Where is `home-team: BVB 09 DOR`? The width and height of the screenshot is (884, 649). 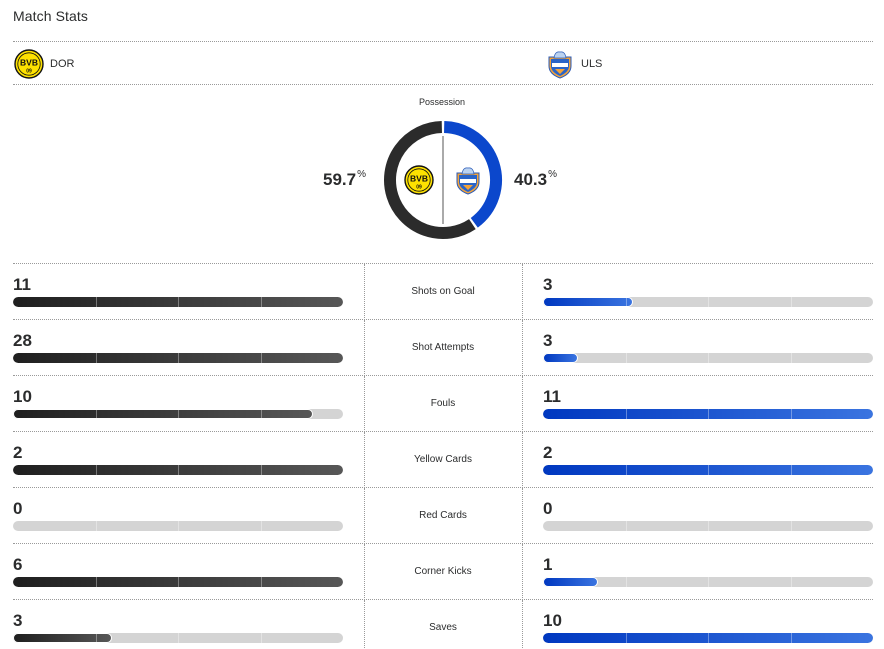
home-team: BVB 09 DOR is located at coordinates (44, 64).